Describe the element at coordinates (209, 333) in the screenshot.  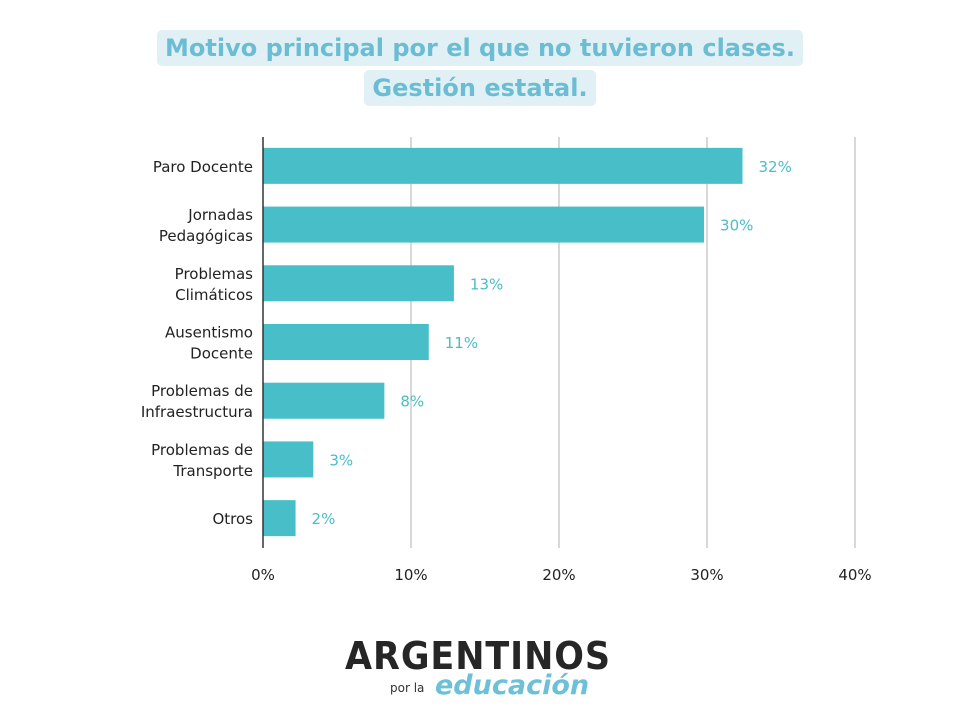
I see `category-label: Ausentismo` at that location.